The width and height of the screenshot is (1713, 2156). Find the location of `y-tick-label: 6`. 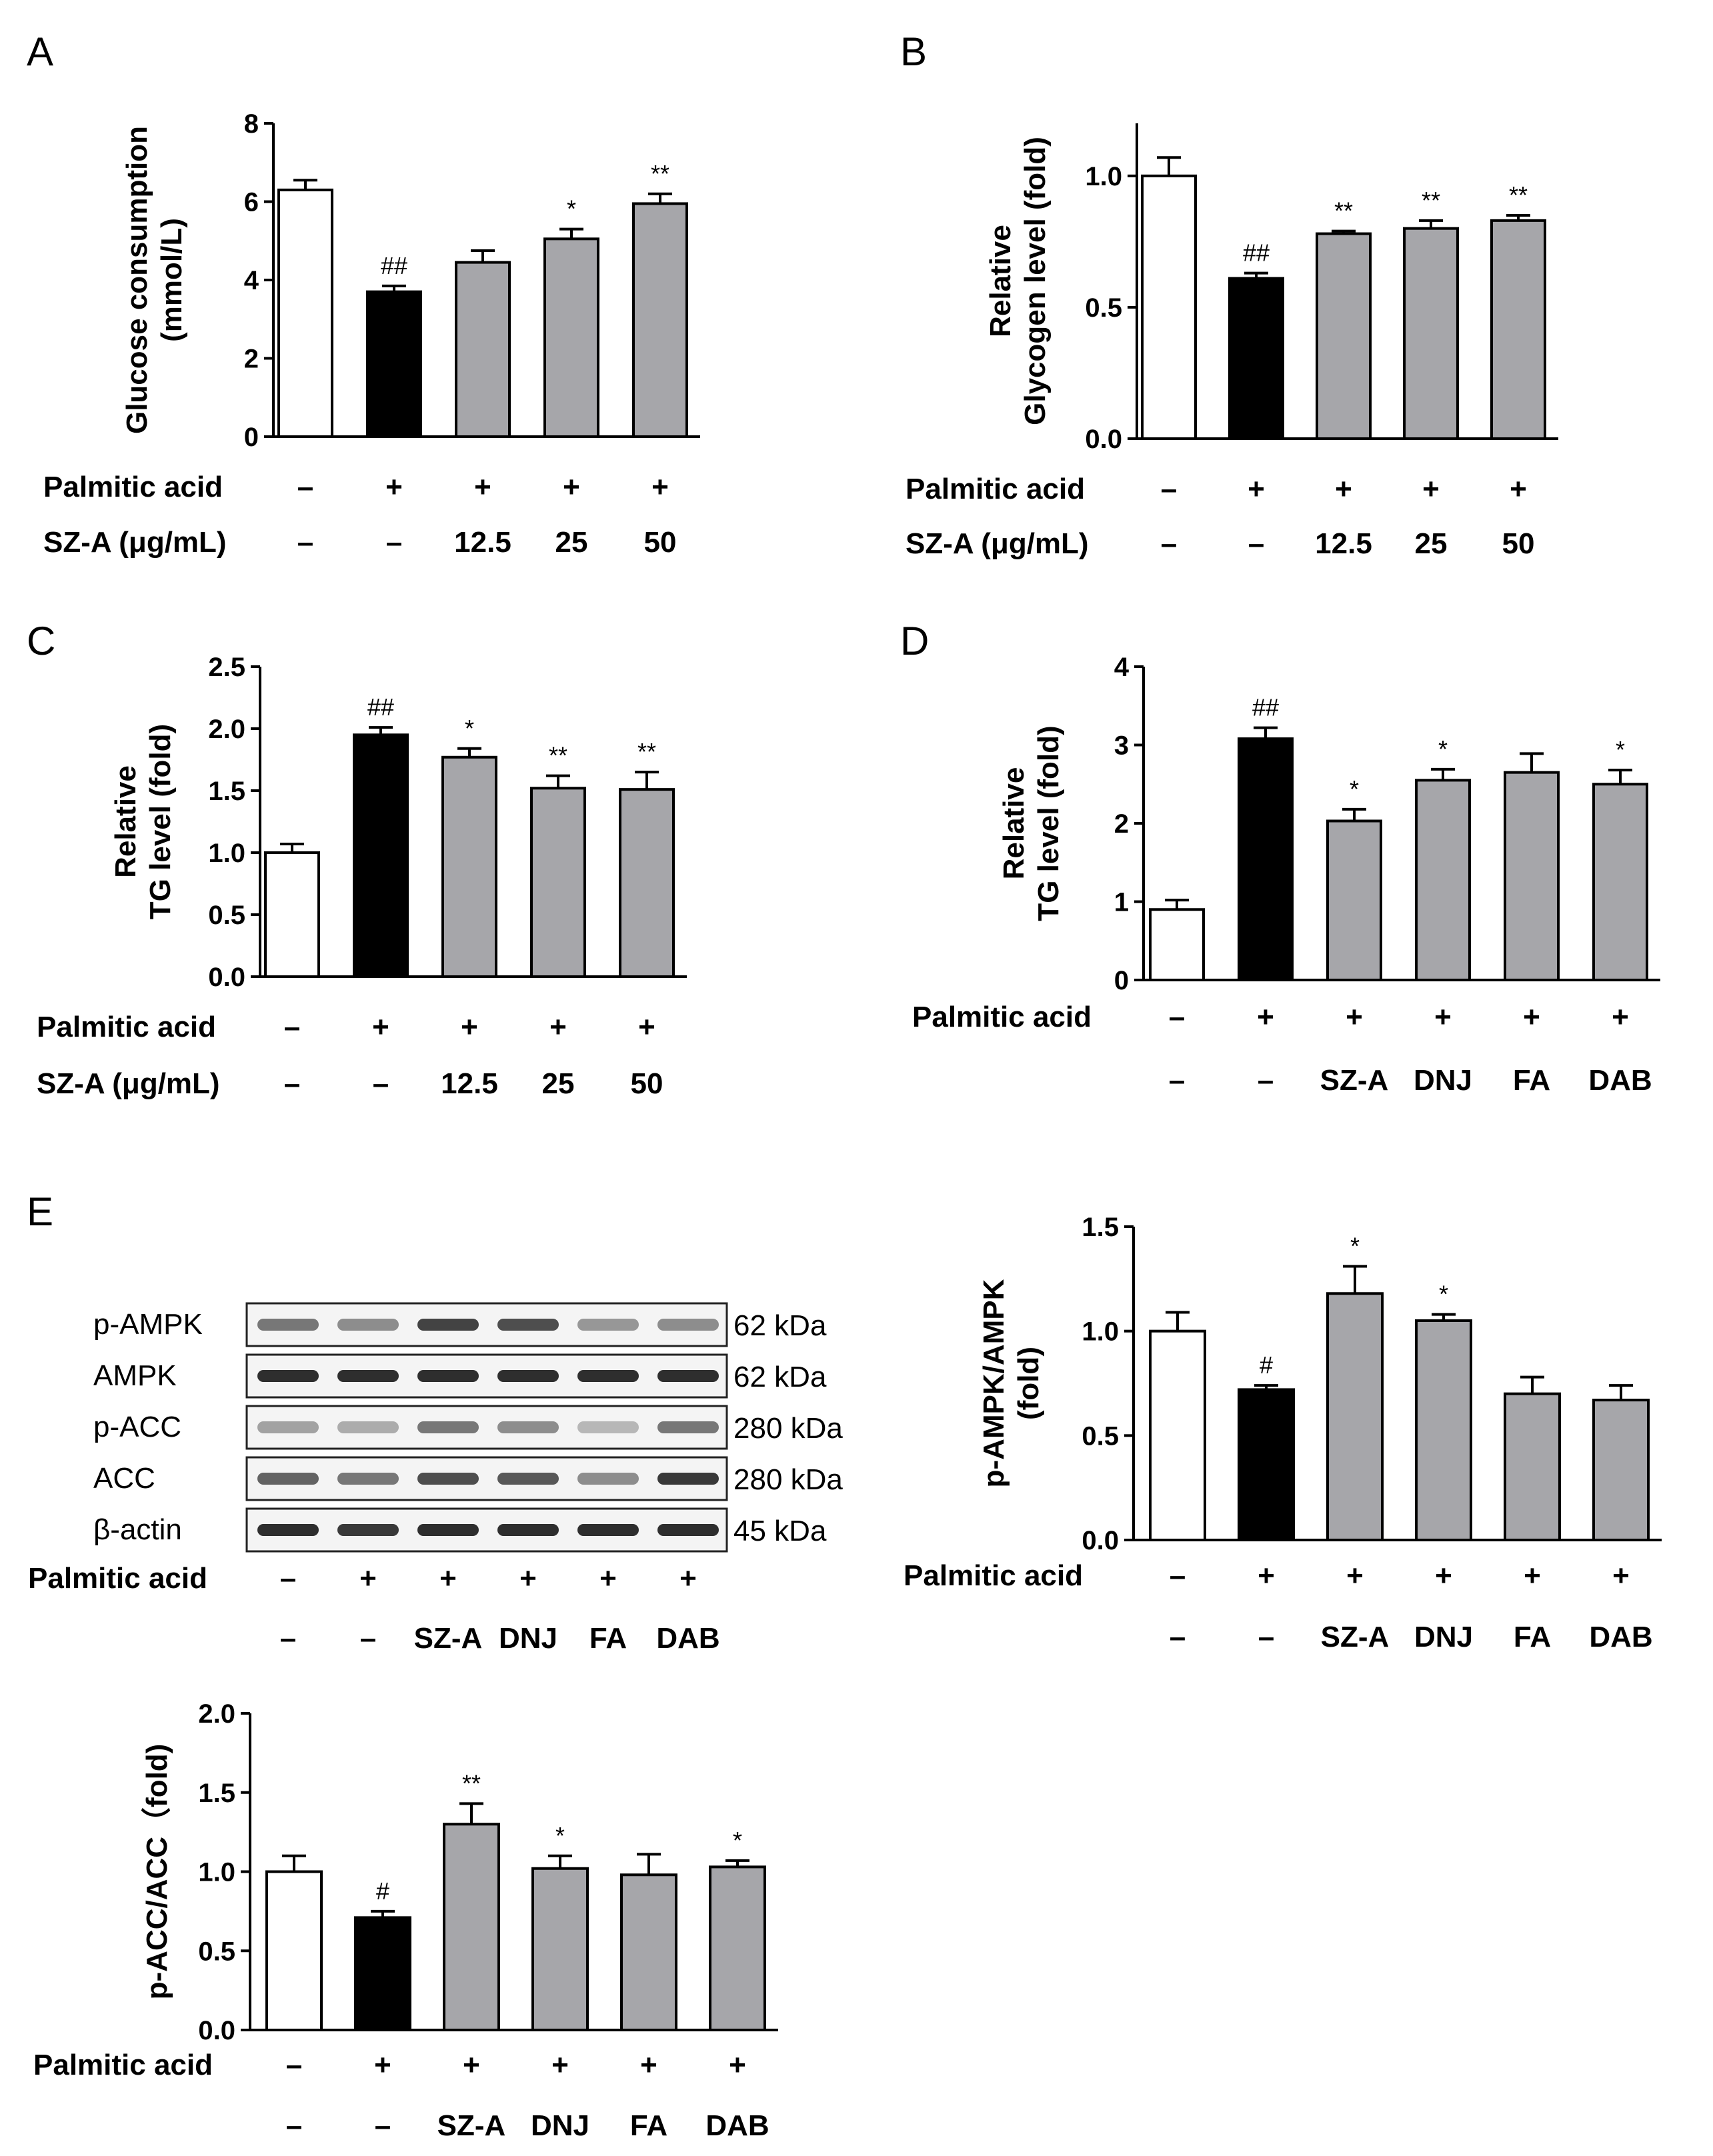

y-tick-label: 6 is located at coordinates (252, 202).